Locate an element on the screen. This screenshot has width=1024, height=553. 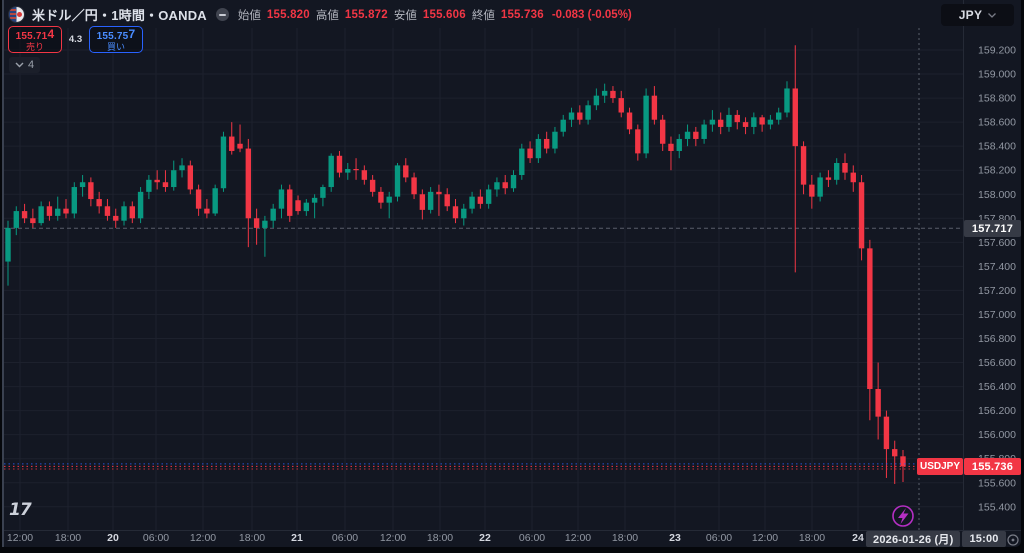
sell-price: 155.71 is located at coordinates (31, 36).